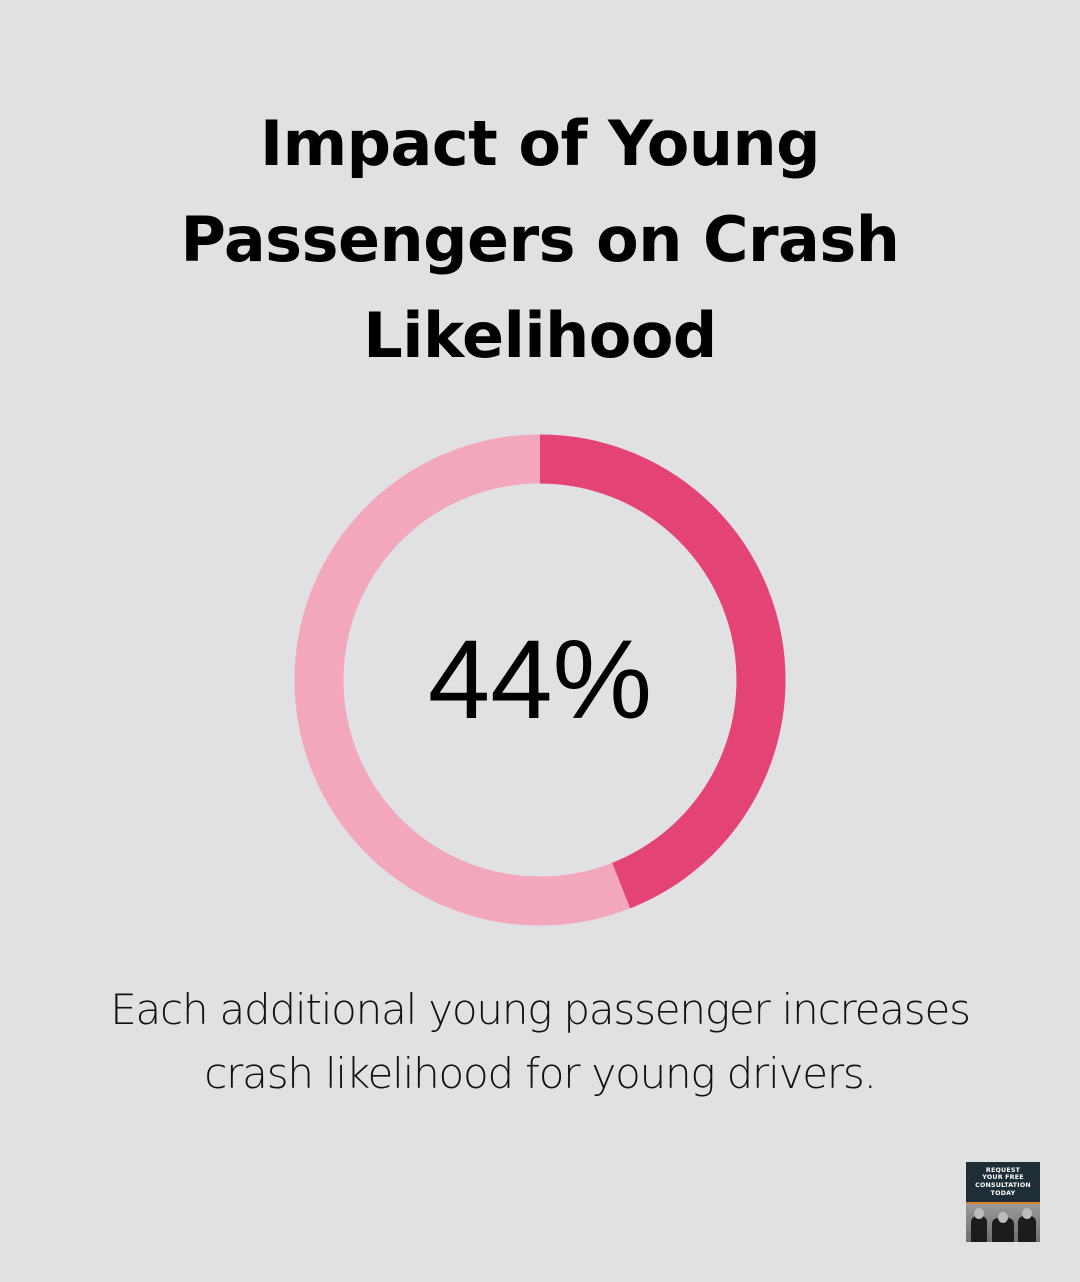 This screenshot has height=1282, width=1080. I want to click on cta-line-4: TODAY, so click(1003, 1193).